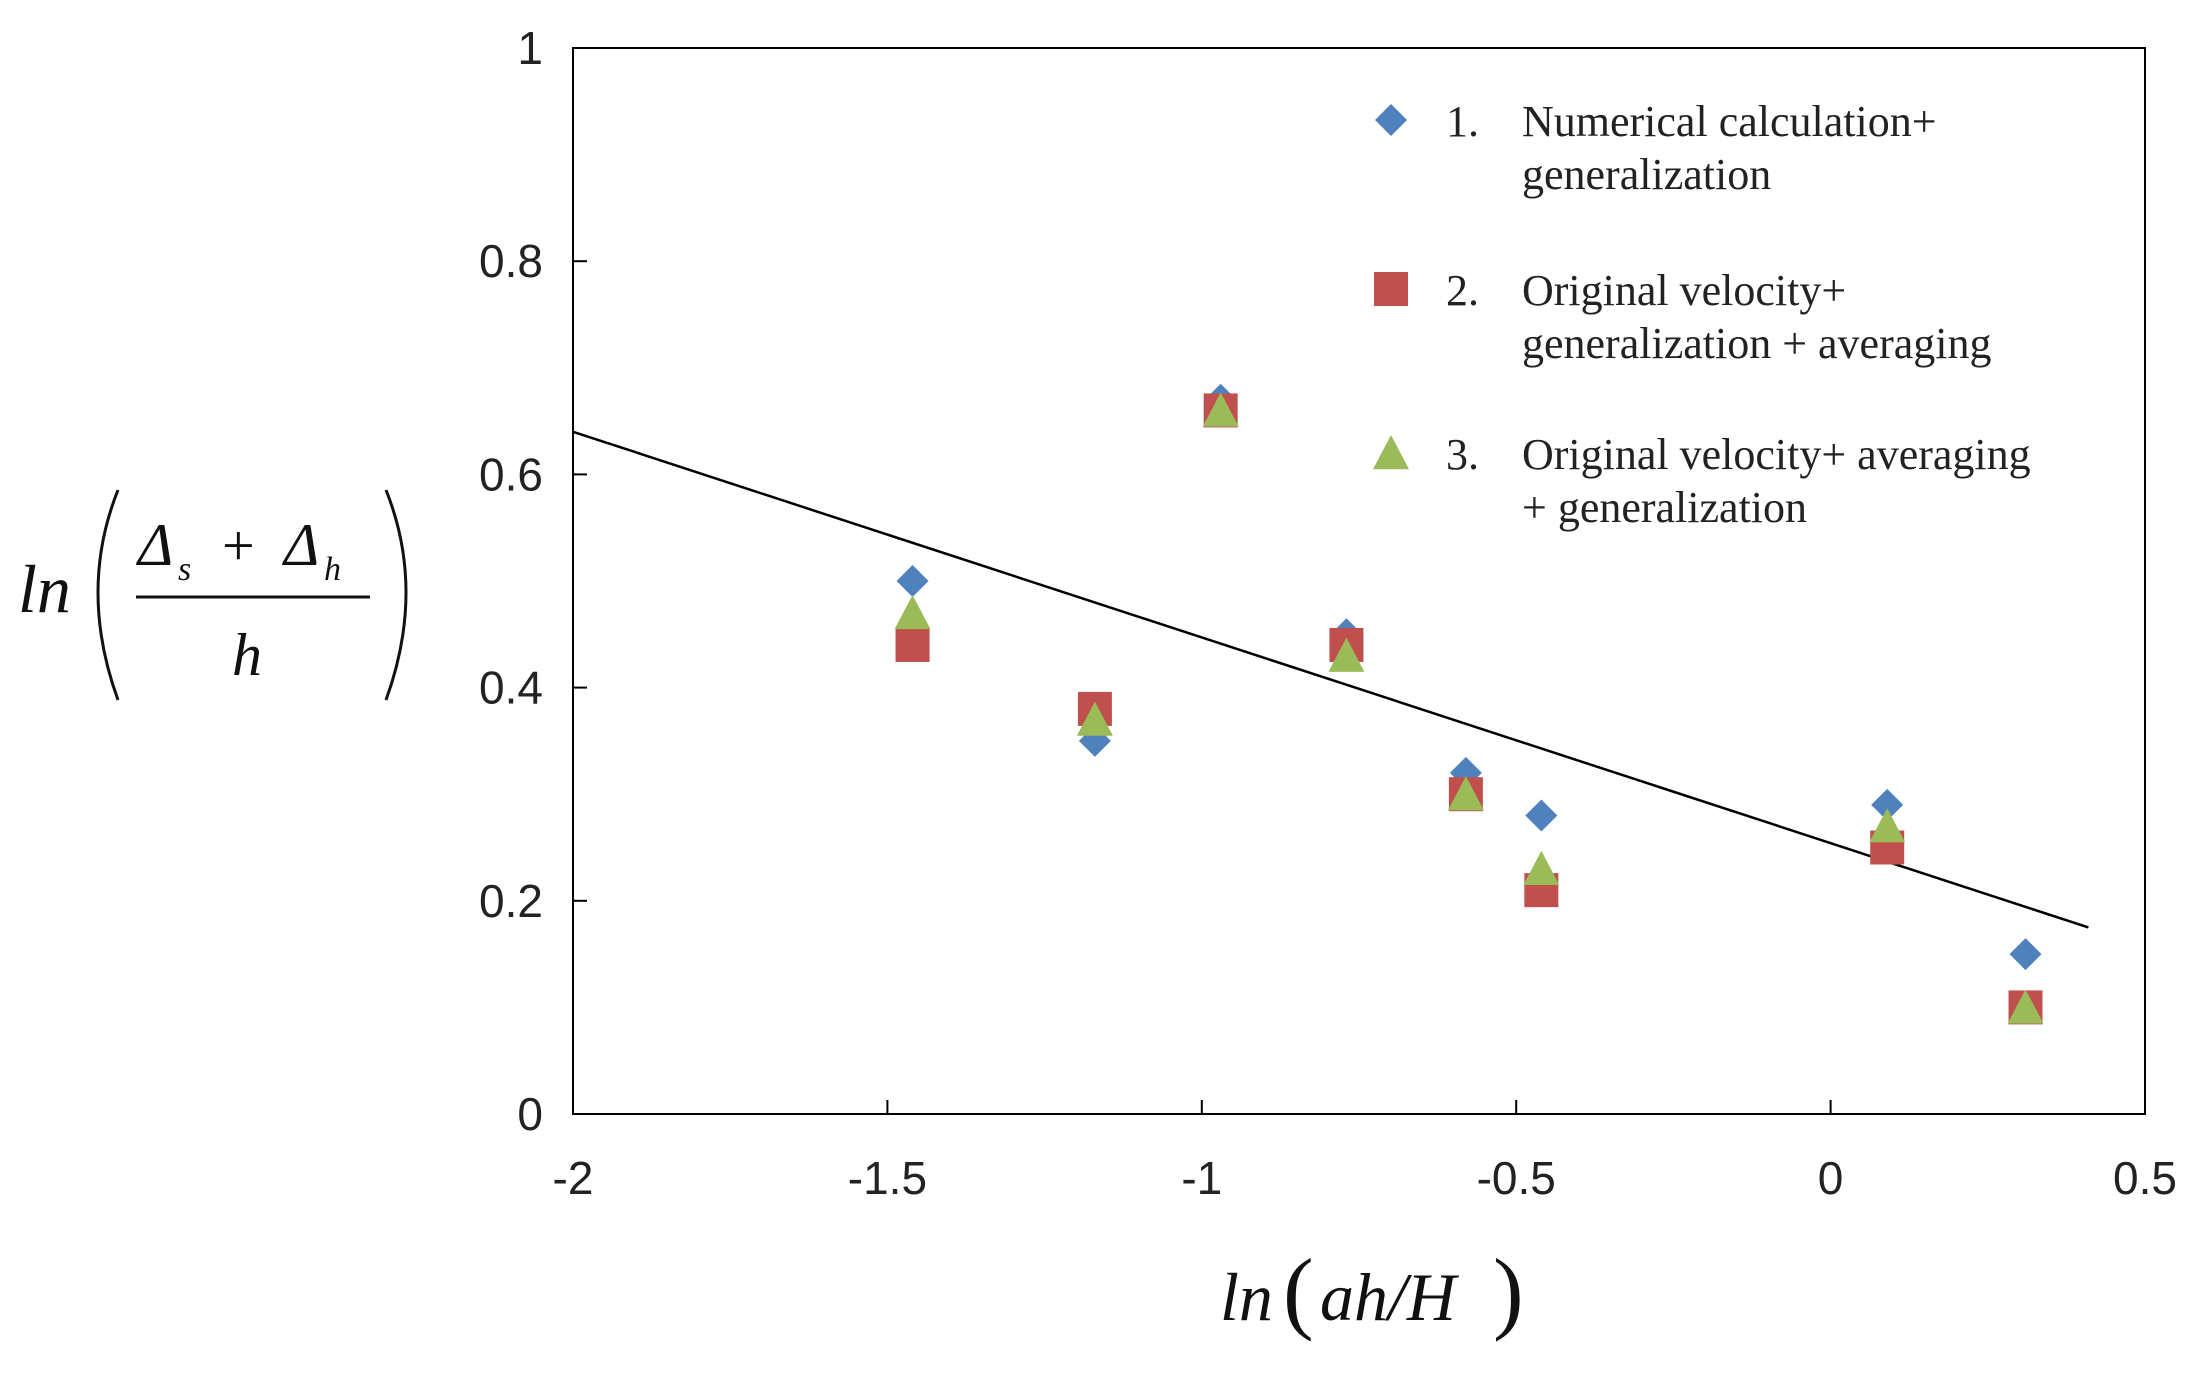 This screenshot has width=2201, height=1377. What do you see at coordinates (1684, 290) in the screenshot?
I see `legend-label-2: Original velocity+` at bounding box center [1684, 290].